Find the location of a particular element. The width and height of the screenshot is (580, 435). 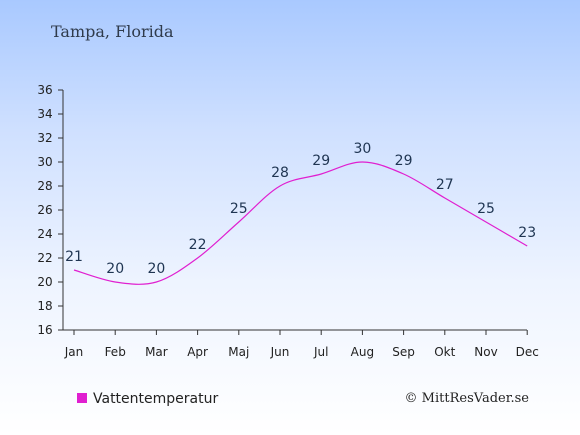

data-label: 21 is located at coordinates (74, 257).